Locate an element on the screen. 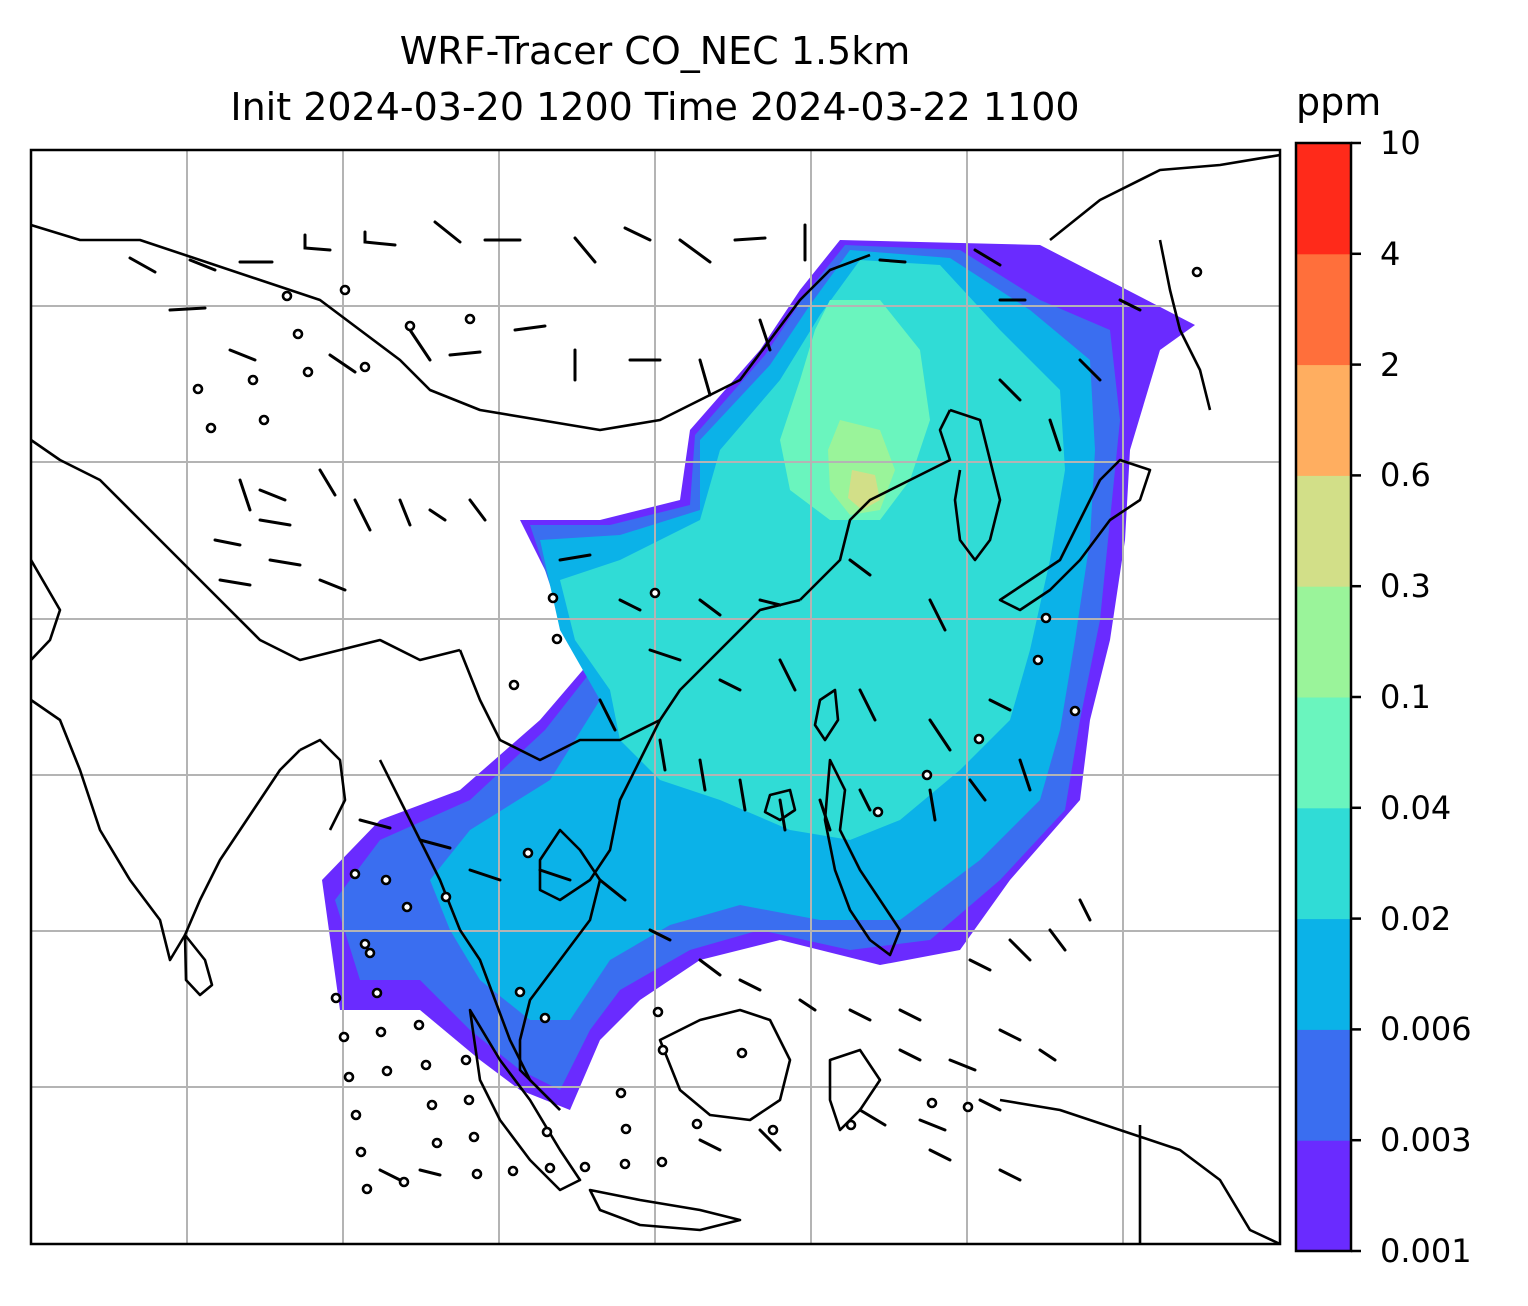 The image size is (1528, 1306). colorbar-tick-label: 4 is located at coordinates (1390, 253).